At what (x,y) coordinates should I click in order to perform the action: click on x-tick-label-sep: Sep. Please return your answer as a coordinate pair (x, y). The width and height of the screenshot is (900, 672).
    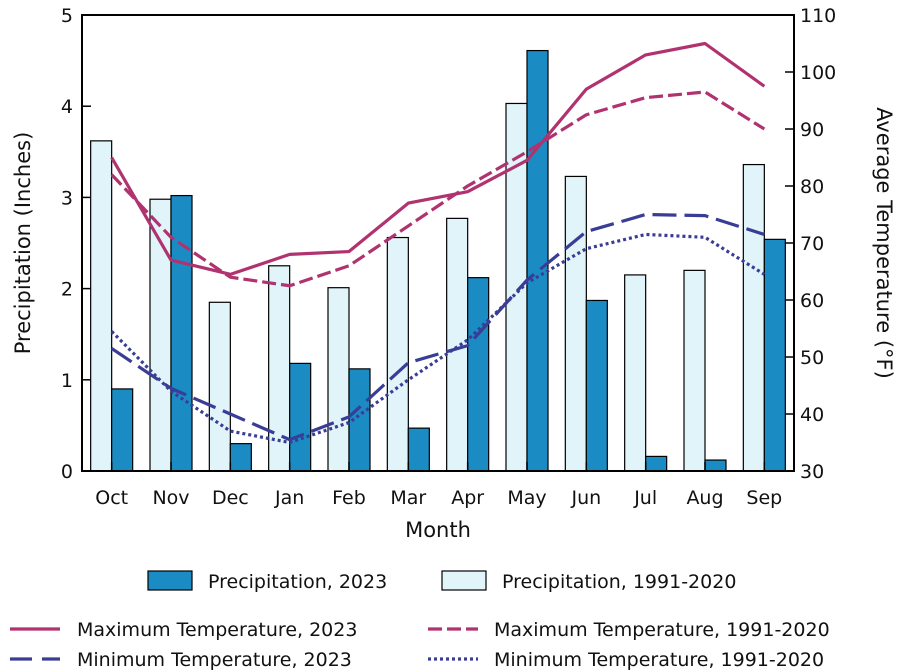
    Looking at the image, I should click on (764, 498).